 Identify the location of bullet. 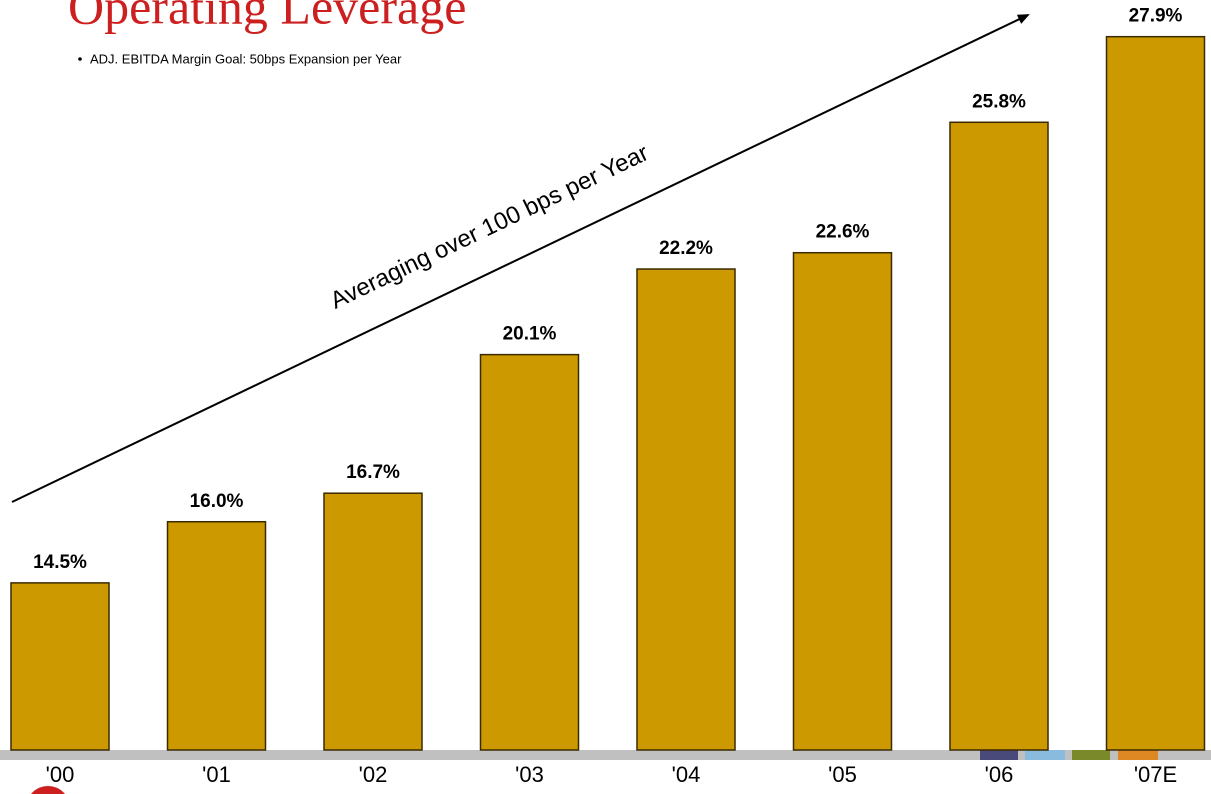
(80, 59).